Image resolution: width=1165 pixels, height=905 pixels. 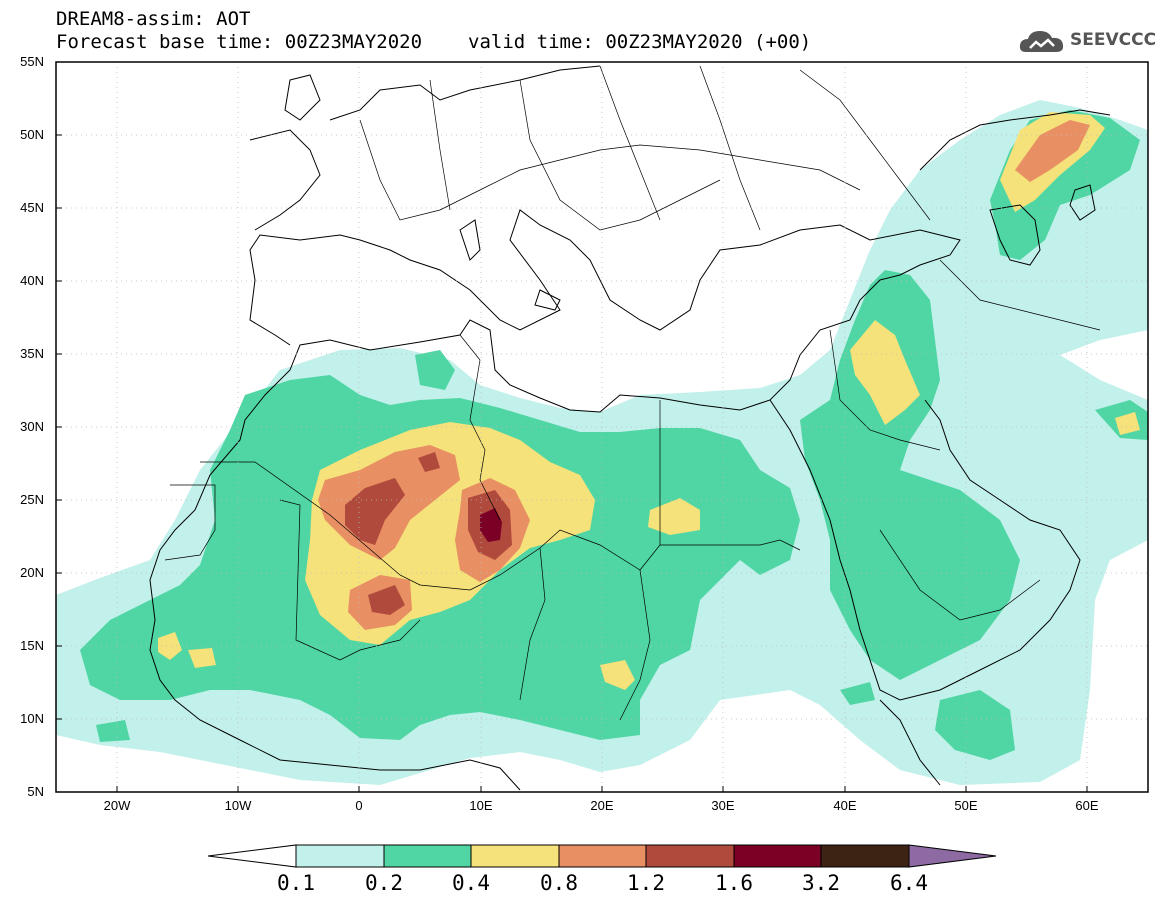 What do you see at coordinates (117, 805) in the screenshot?
I see `lon-label-20w: 20W` at bounding box center [117, 805].